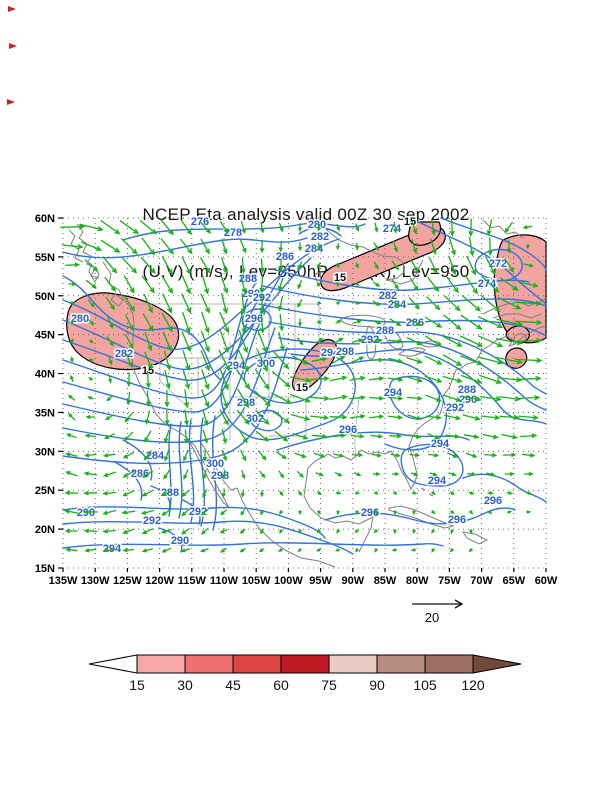  What do you see at coordinates (45, 491) in the screenshot?
I see `y-axis-tick-label: 25N` at bounding box center [45, 491].